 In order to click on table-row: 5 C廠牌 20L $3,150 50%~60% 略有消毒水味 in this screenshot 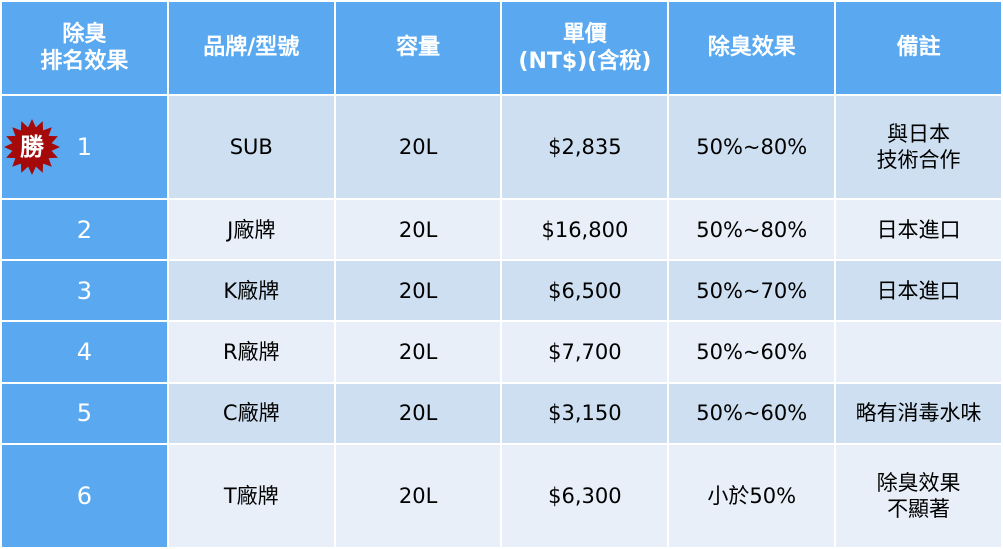, I will do `click(501, 413)`.